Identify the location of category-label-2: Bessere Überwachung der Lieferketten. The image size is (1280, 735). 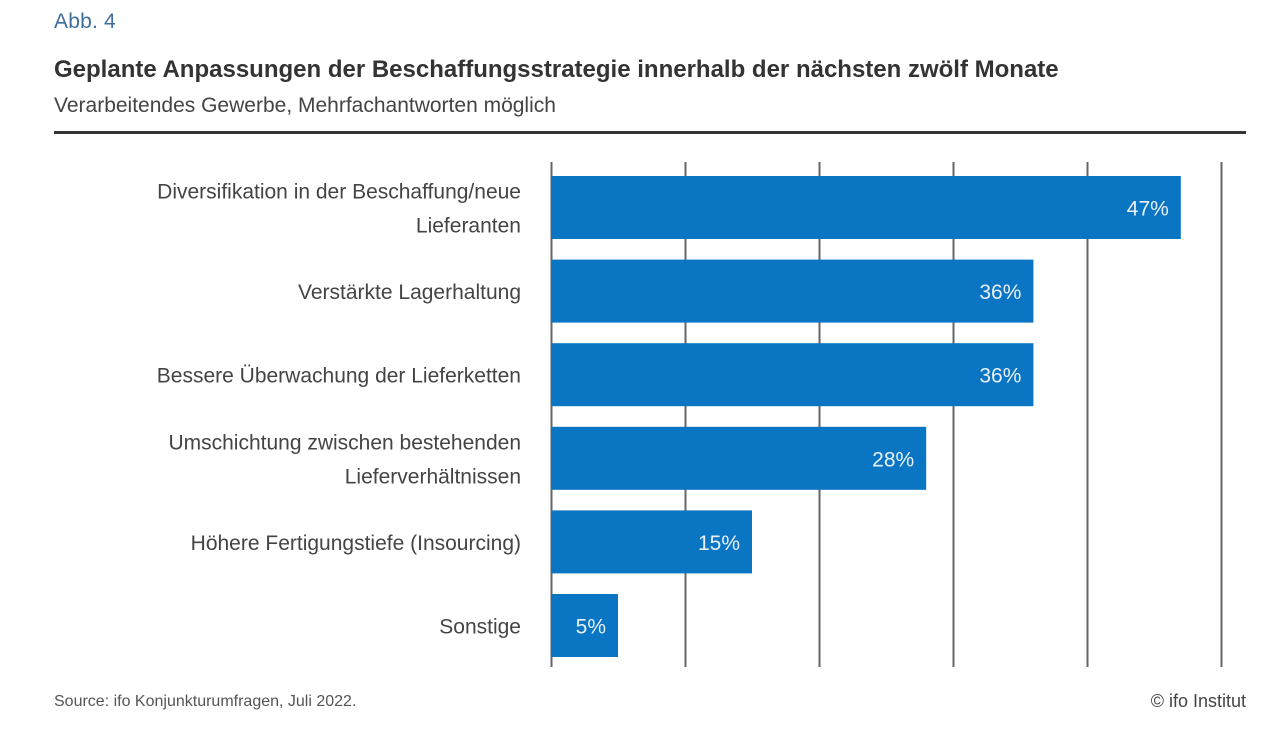
(339, 376).